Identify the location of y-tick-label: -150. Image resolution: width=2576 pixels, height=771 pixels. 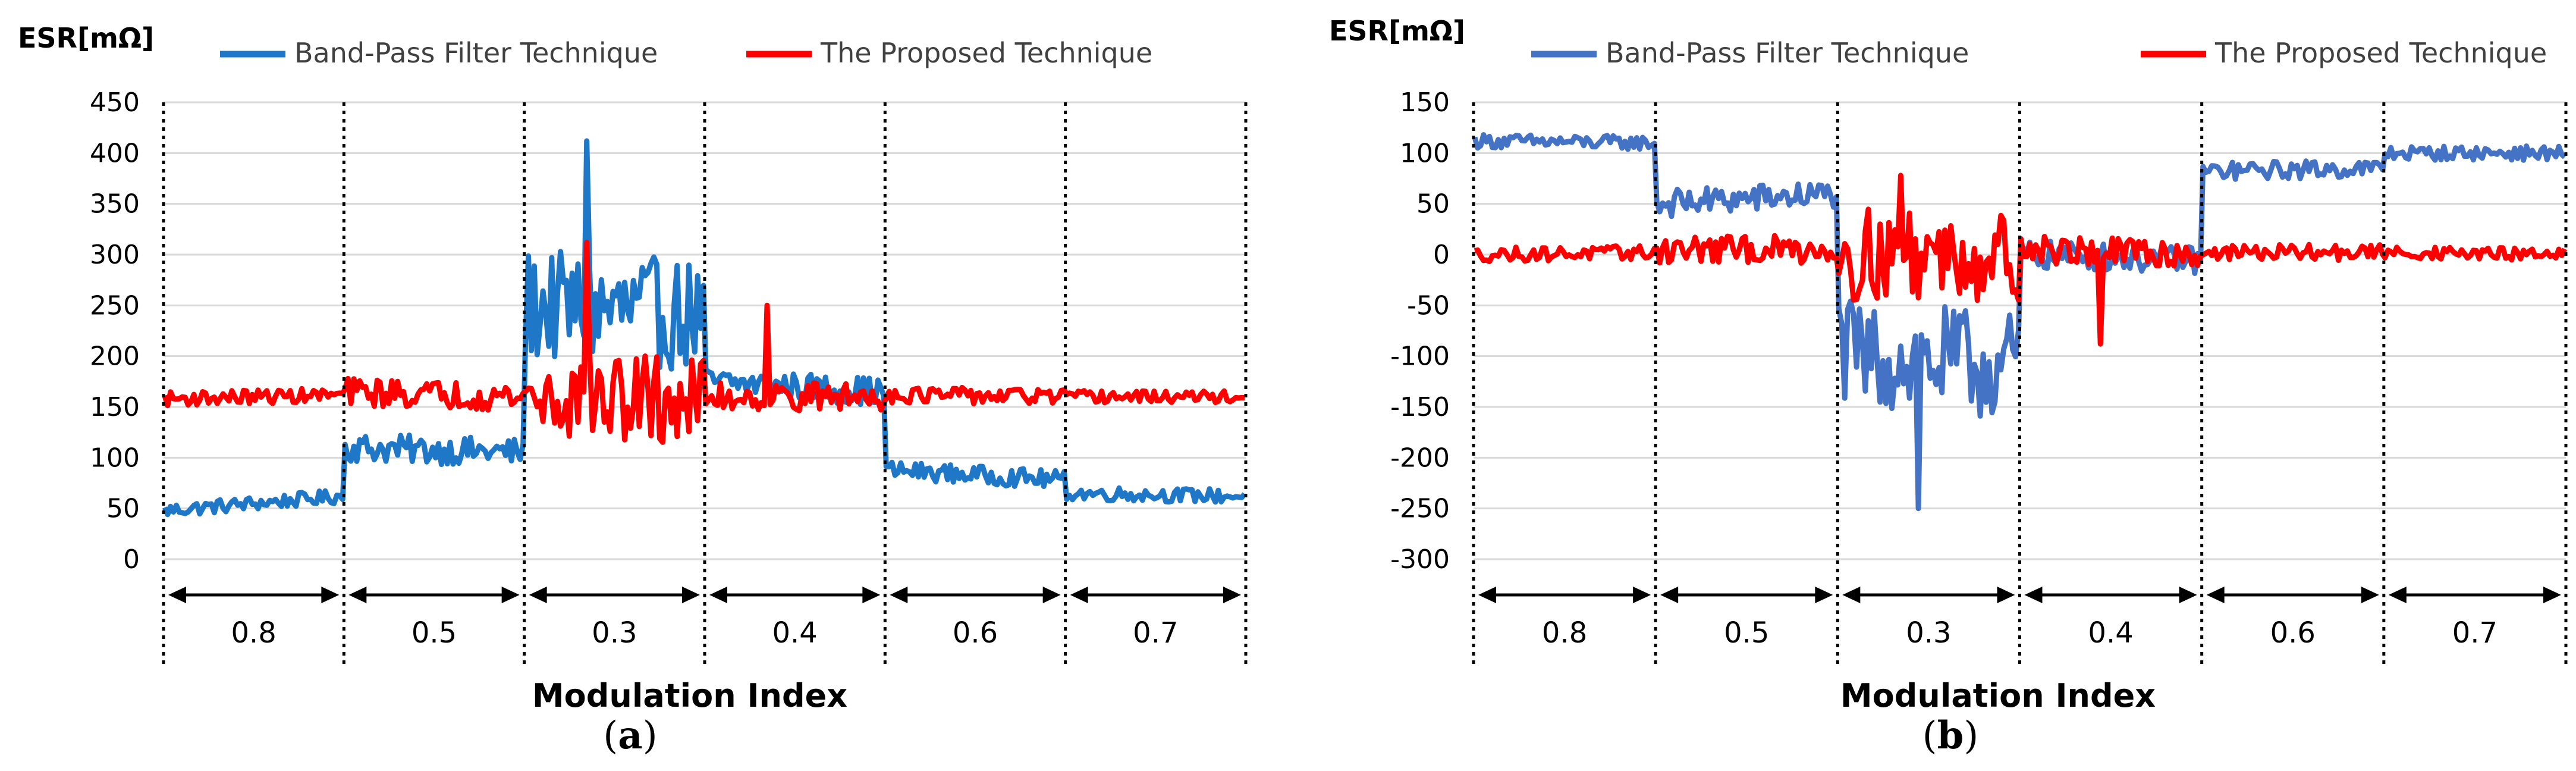
(1420, 407).